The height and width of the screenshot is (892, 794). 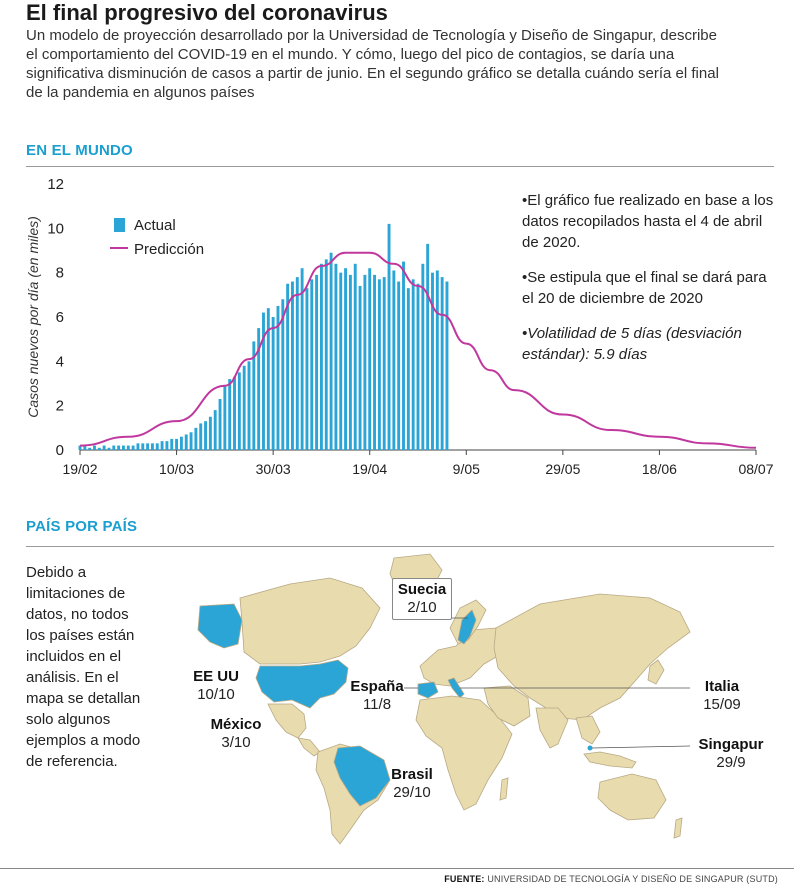 I want to click on asia-shape, so click(x=592, y=657).